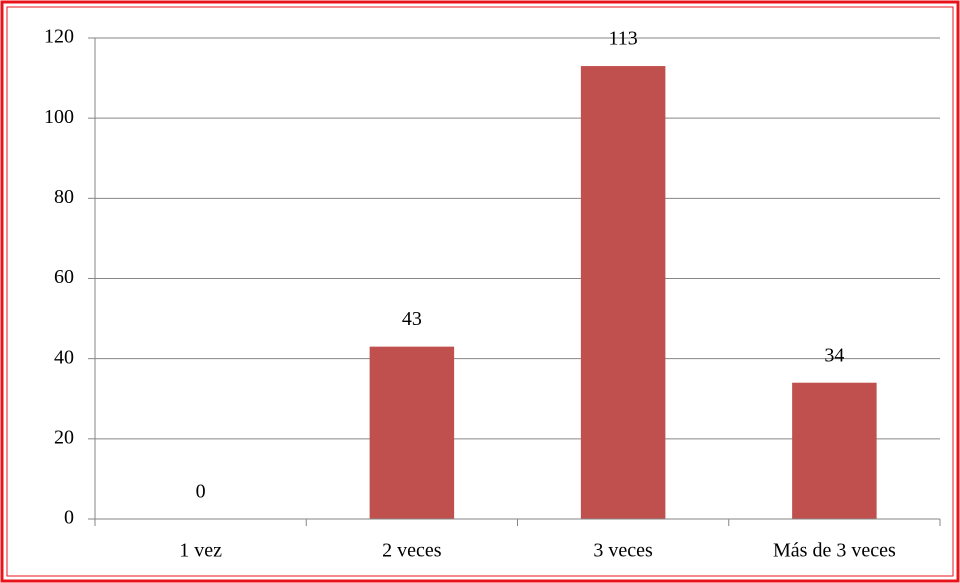 This screenshot has width=960, height=583. I want to click on x-tick-label: 1 vez, so click(200, 551).